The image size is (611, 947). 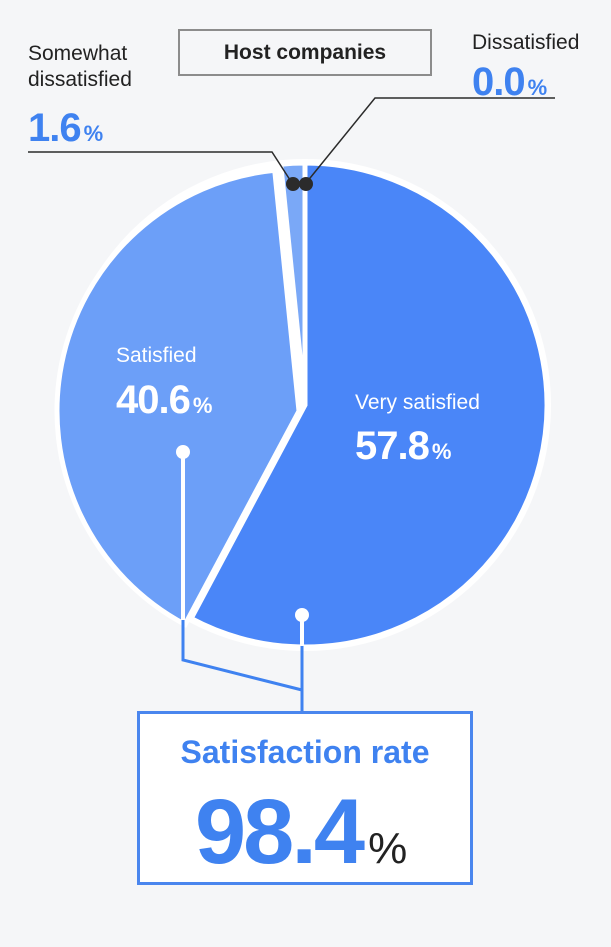 What do you see at coordinates (280, 832) in the screenshot?
I see `satisfaction-rate-number: 98.4` at bounding box center [280, 832].